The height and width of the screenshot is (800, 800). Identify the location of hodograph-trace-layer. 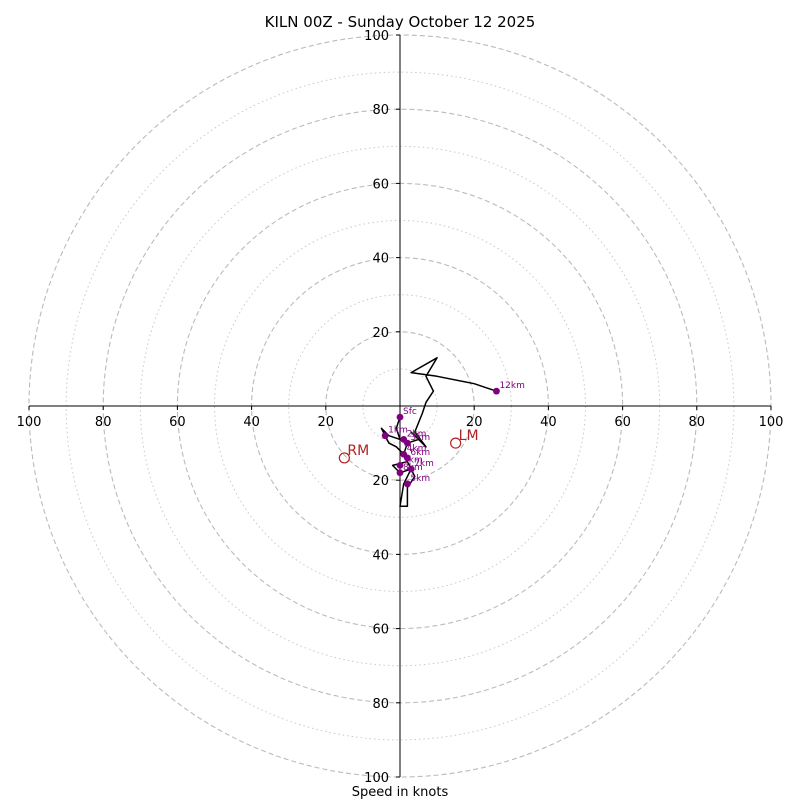
(438, 432).